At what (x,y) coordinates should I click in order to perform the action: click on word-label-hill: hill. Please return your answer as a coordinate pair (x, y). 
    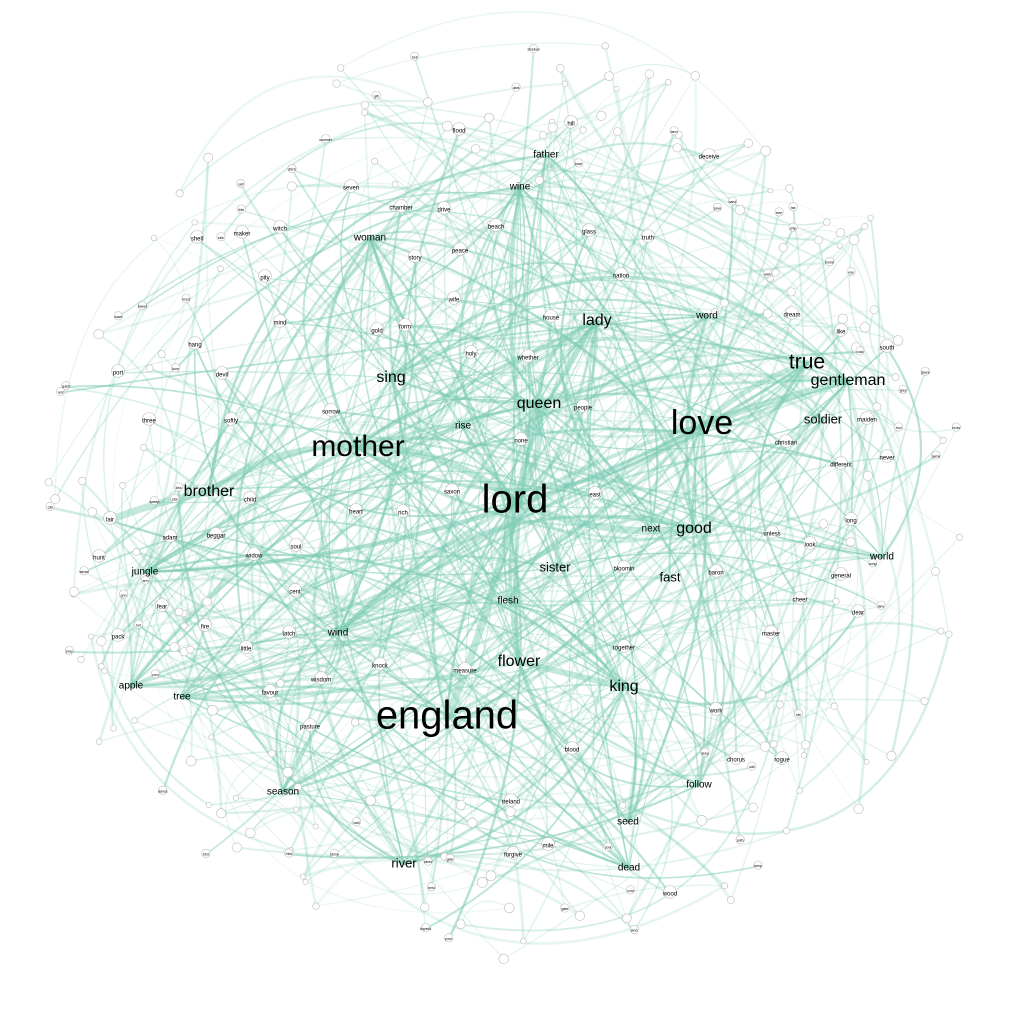
    Looking at the image, I should click on (570, 125).